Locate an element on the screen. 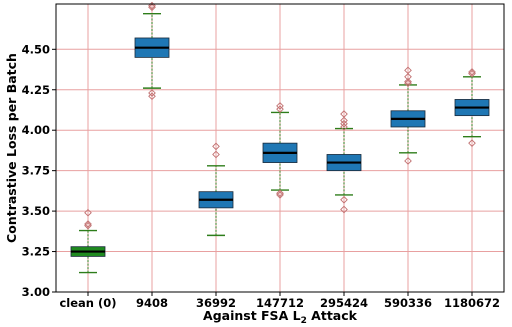 Image resolution: width=512 pixels, height=327 pixels. x-tick-label-0: clean (0) is located at coordinates (87, 303).